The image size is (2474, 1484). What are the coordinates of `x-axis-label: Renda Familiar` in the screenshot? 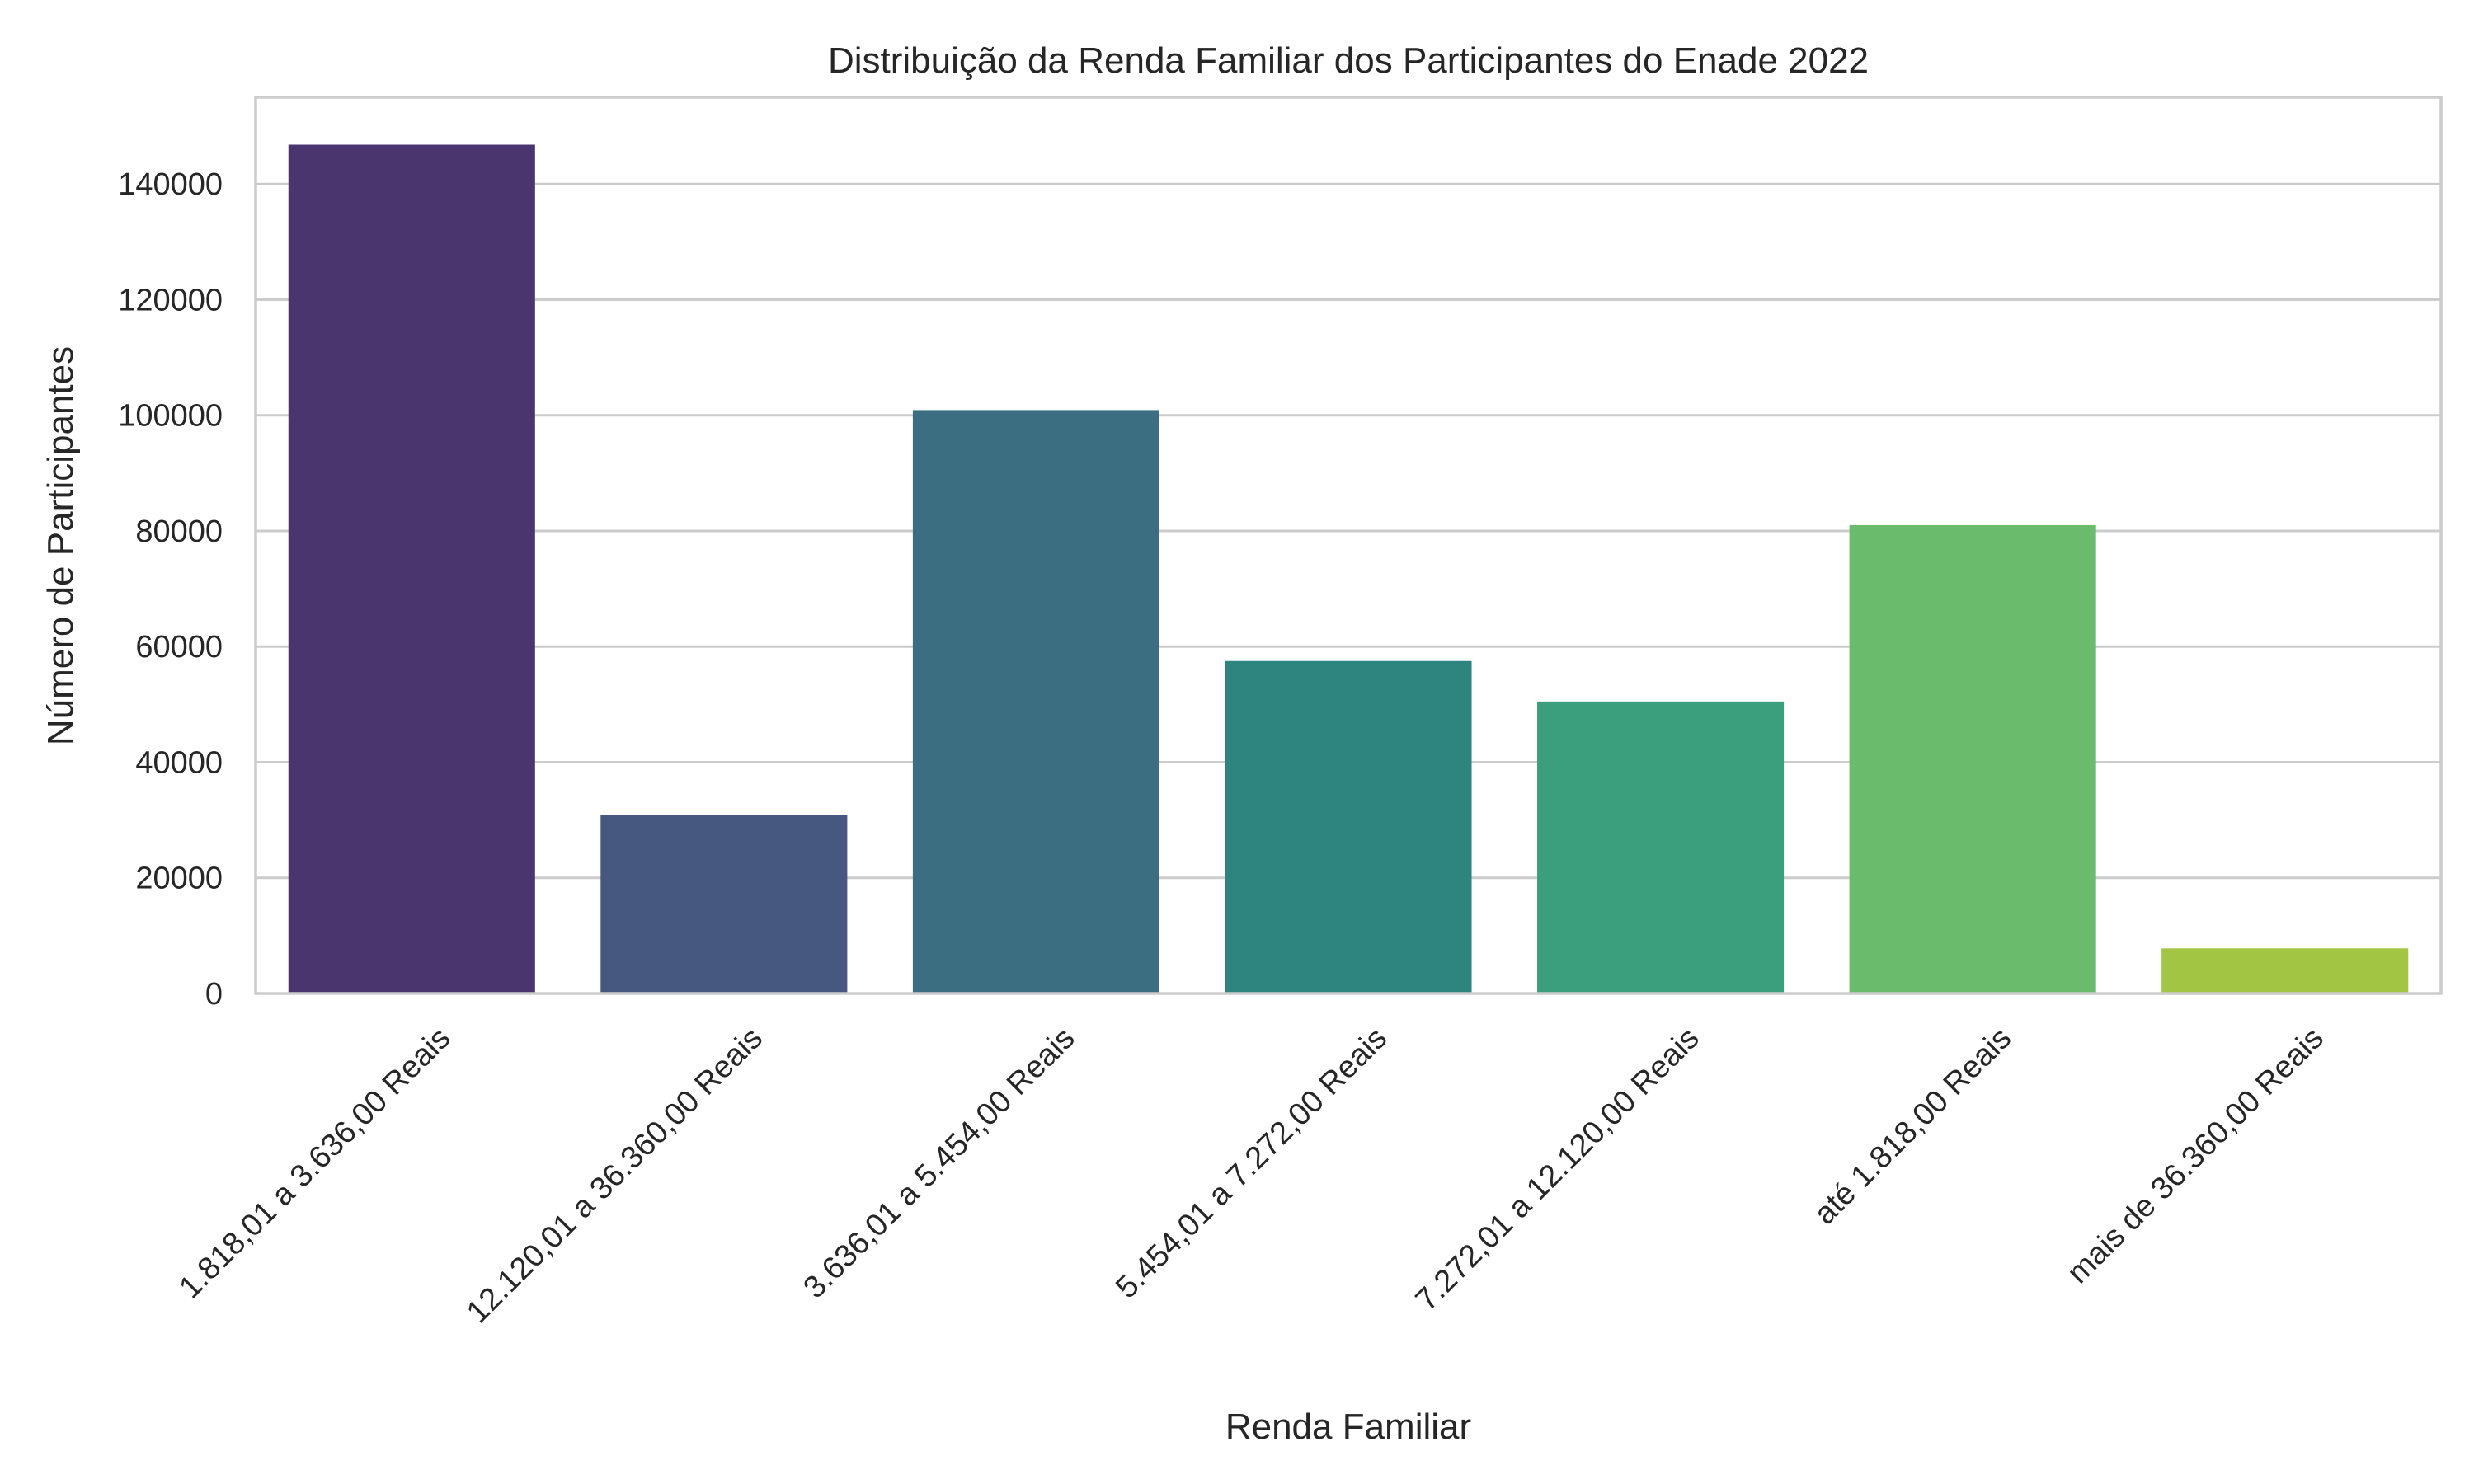 It's located at (1348, 1427).